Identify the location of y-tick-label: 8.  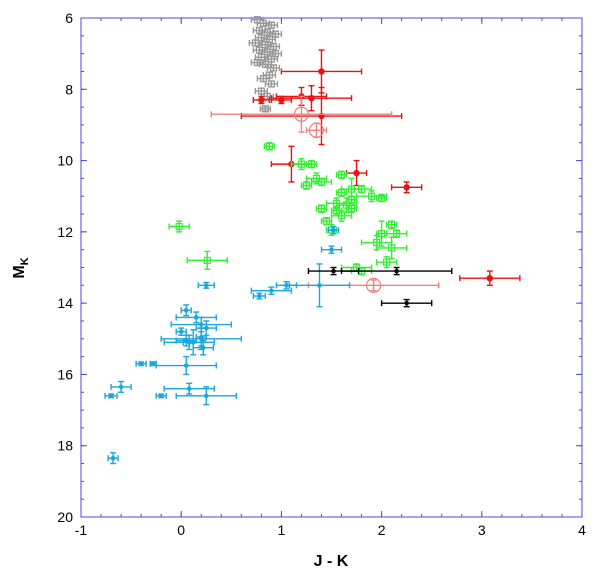
(69, 89).